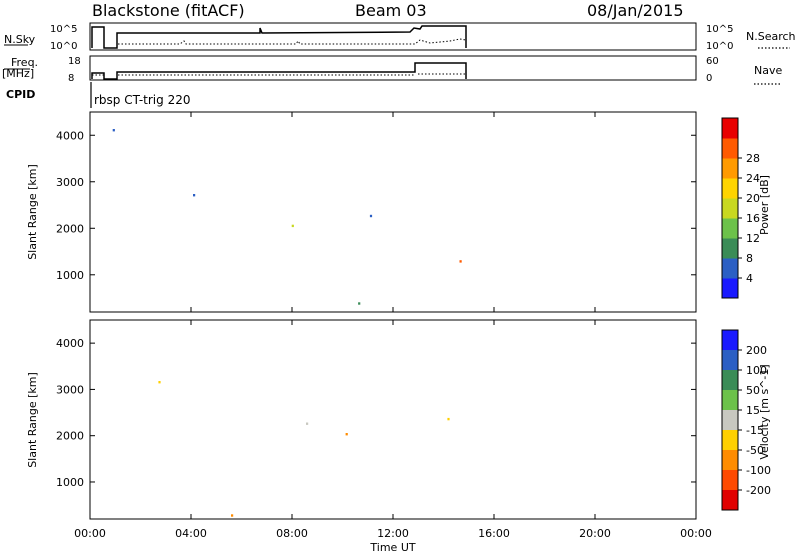  Describe the element at coordinates (768, 70) in the screenshot. I see `nave-label: Nave` at that location.